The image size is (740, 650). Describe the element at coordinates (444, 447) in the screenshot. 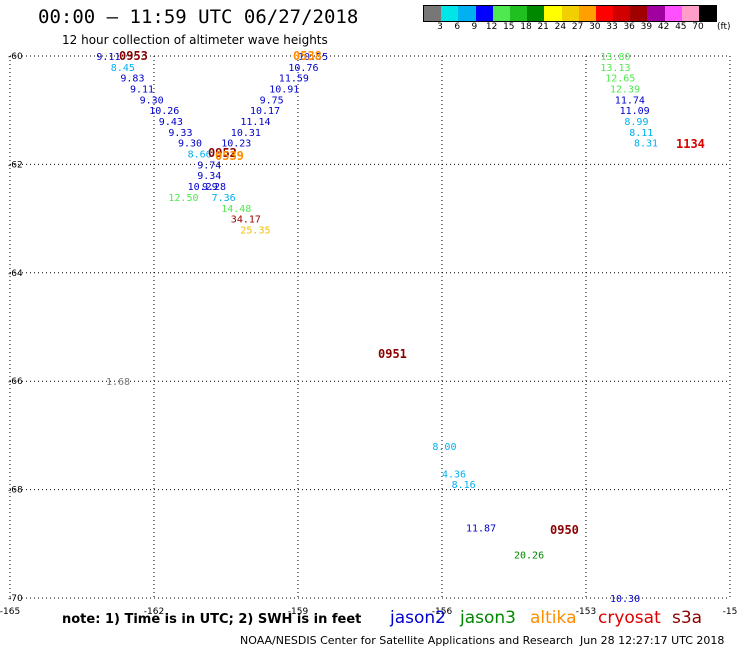

I see `wave-height-value: 8.00` at that location.